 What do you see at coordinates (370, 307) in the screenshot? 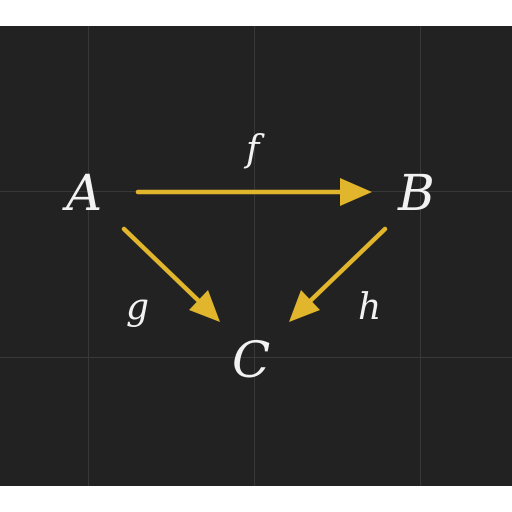
I see `morphism-label-h: h` at bounding box center [370, 307].